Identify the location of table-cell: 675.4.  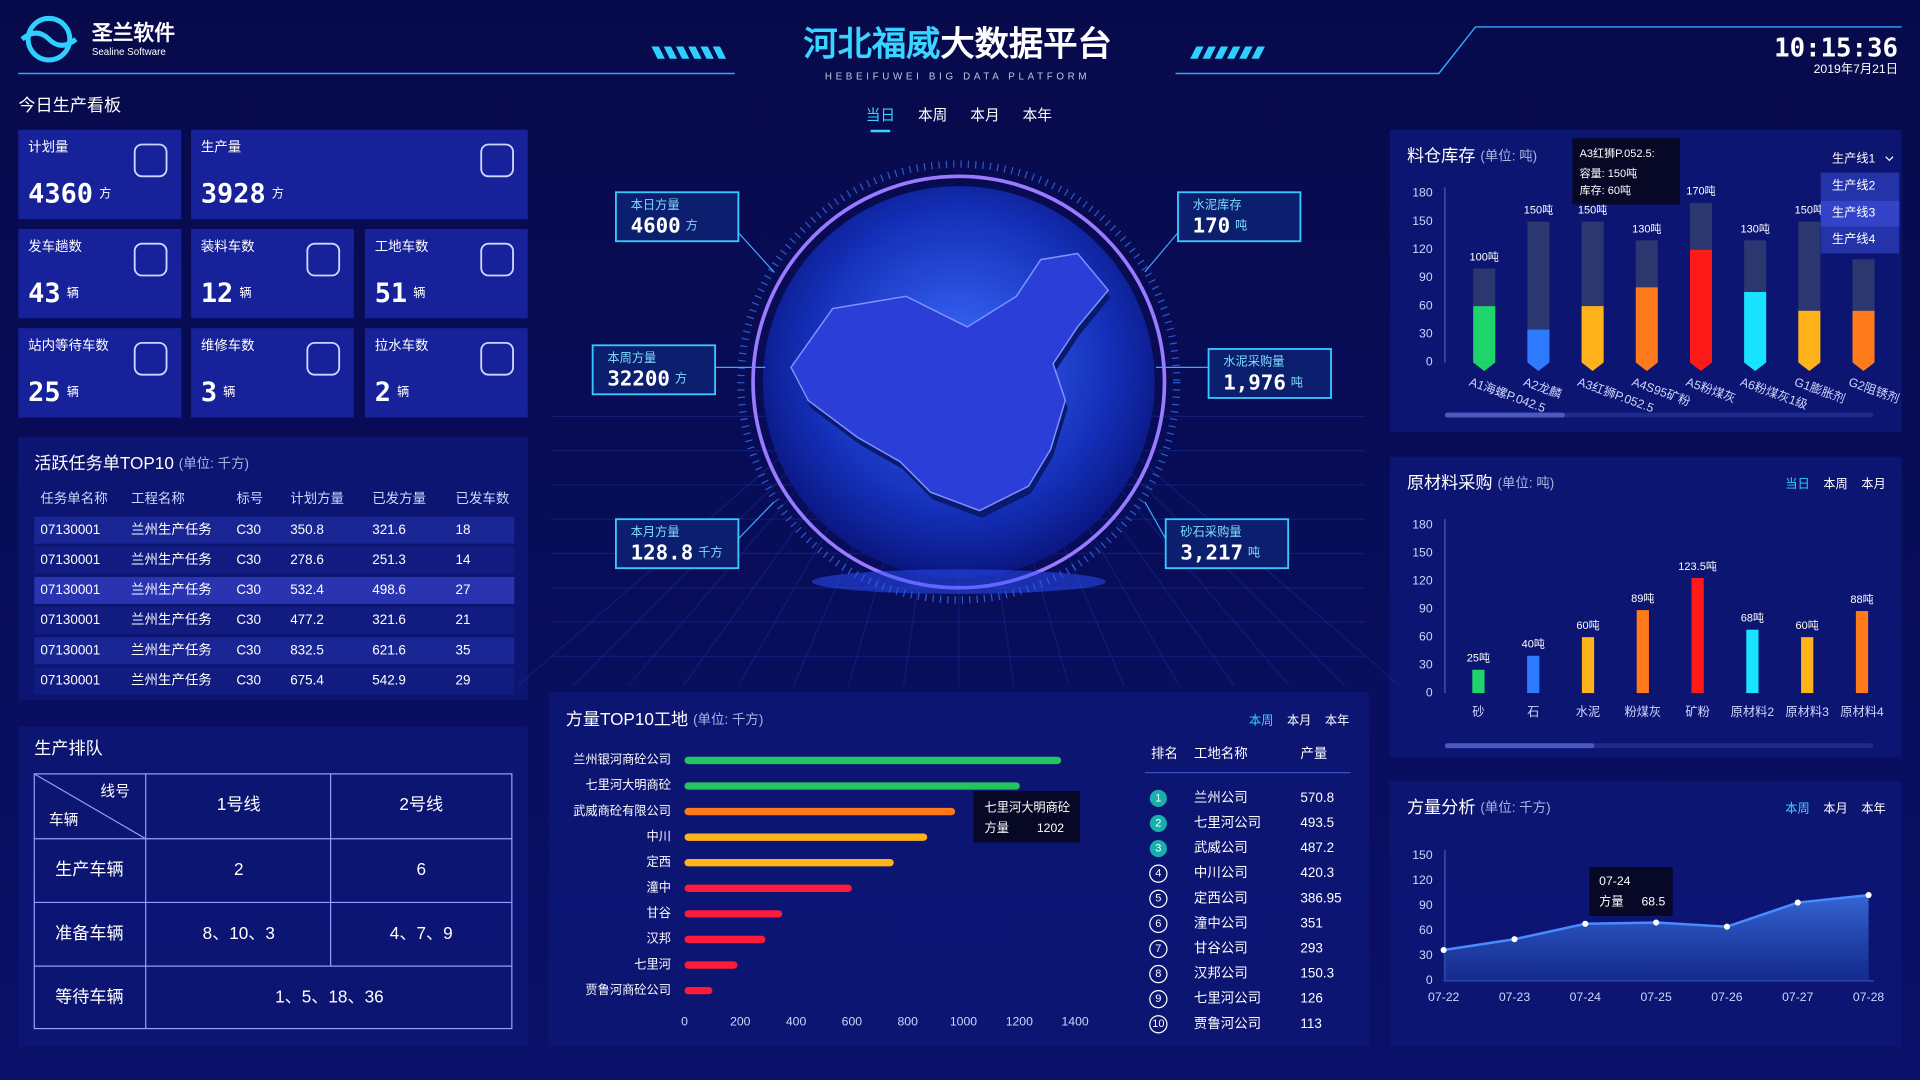
(307, 679).